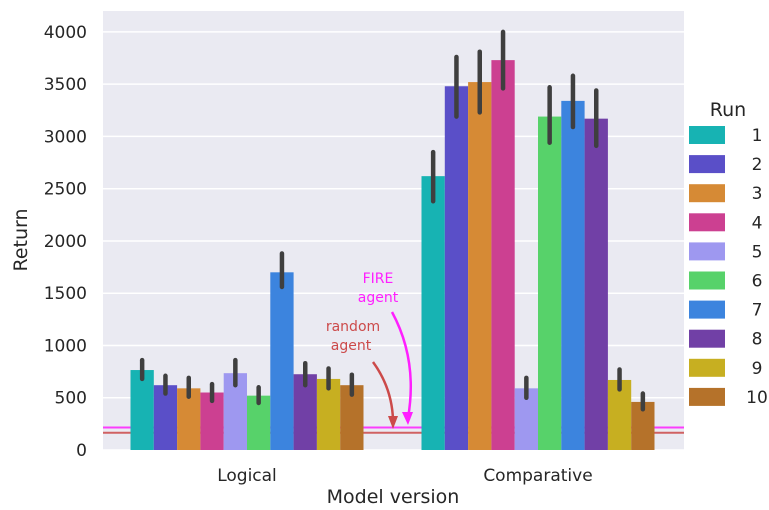 Image resolution: width=769 pixels, height=510 pixels. I want to click on fire-agent-arrow, so click(401, 365).